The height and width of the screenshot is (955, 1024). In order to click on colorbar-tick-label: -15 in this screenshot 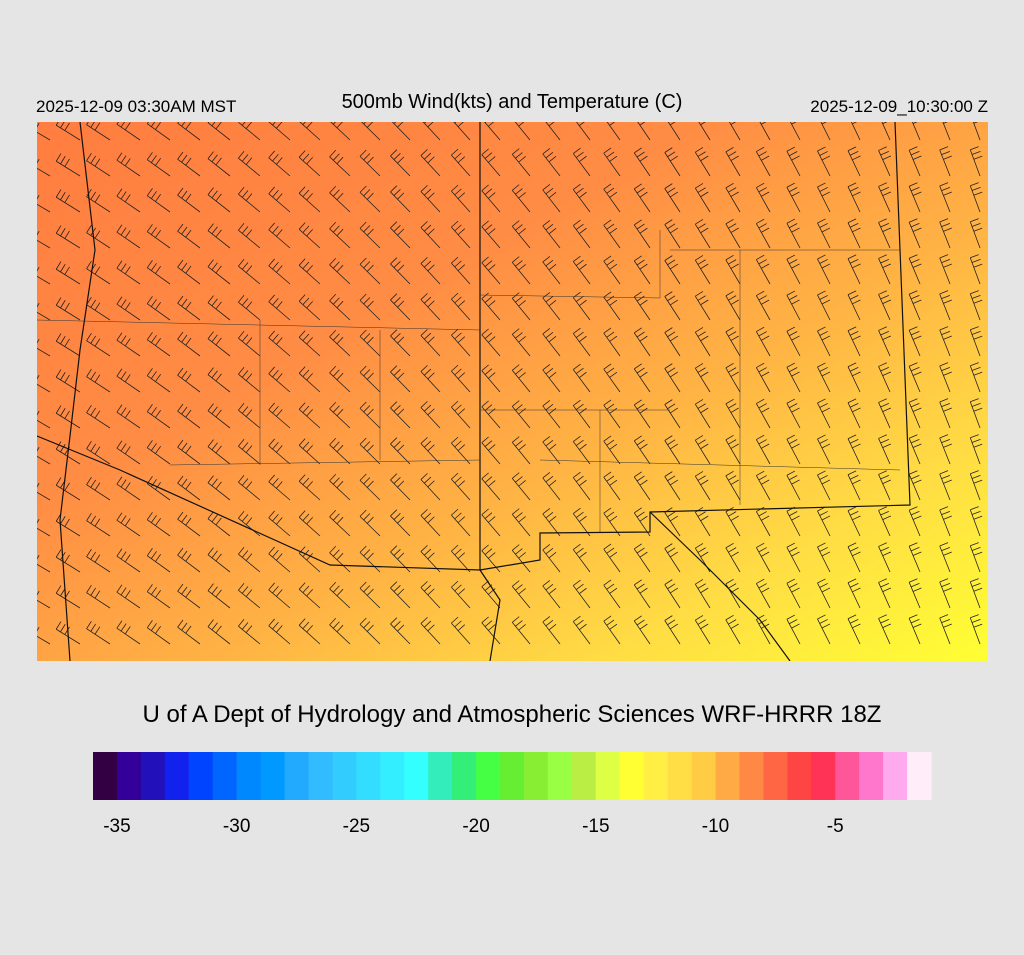, I will do `click(595, 826)`.